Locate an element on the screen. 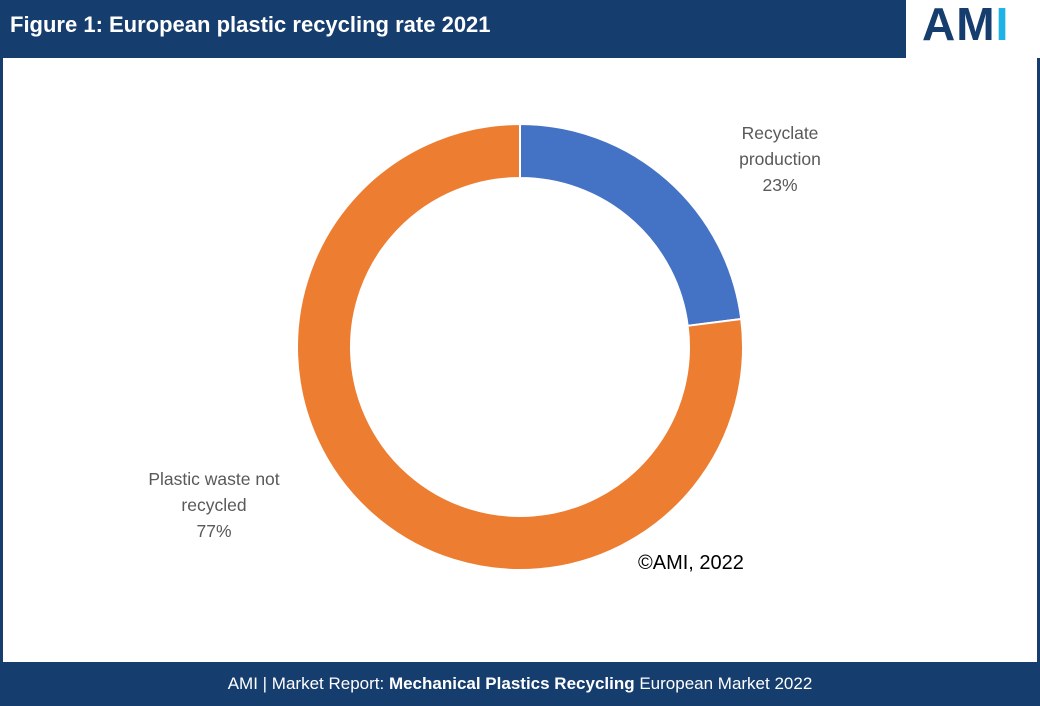 The height and width of the screenshot is (706, 1040). ami-logo: AMI is located at coordinates (973, 29).